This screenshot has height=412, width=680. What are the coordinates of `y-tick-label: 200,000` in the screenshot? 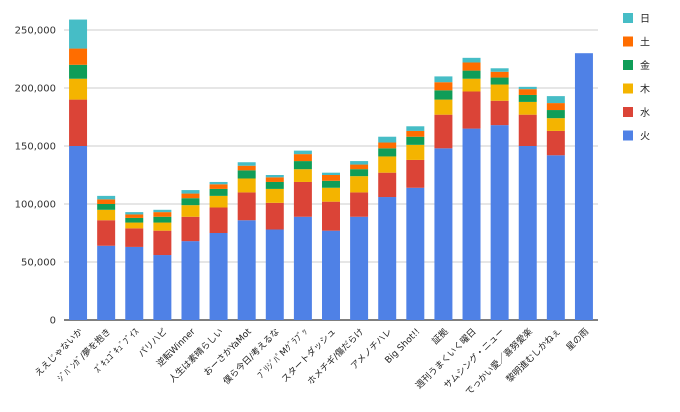 It's located at (35, 89).